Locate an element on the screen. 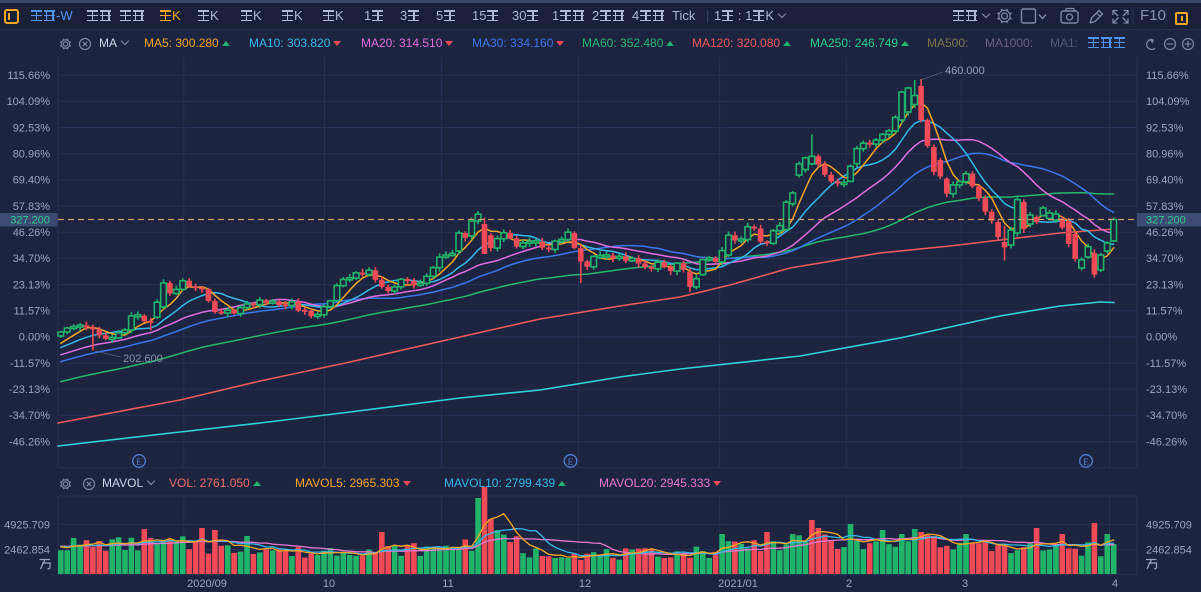 The width and height of the screenshot is (1201, 592). svg-text: 2020/09 is located at coordinates (207, 584).